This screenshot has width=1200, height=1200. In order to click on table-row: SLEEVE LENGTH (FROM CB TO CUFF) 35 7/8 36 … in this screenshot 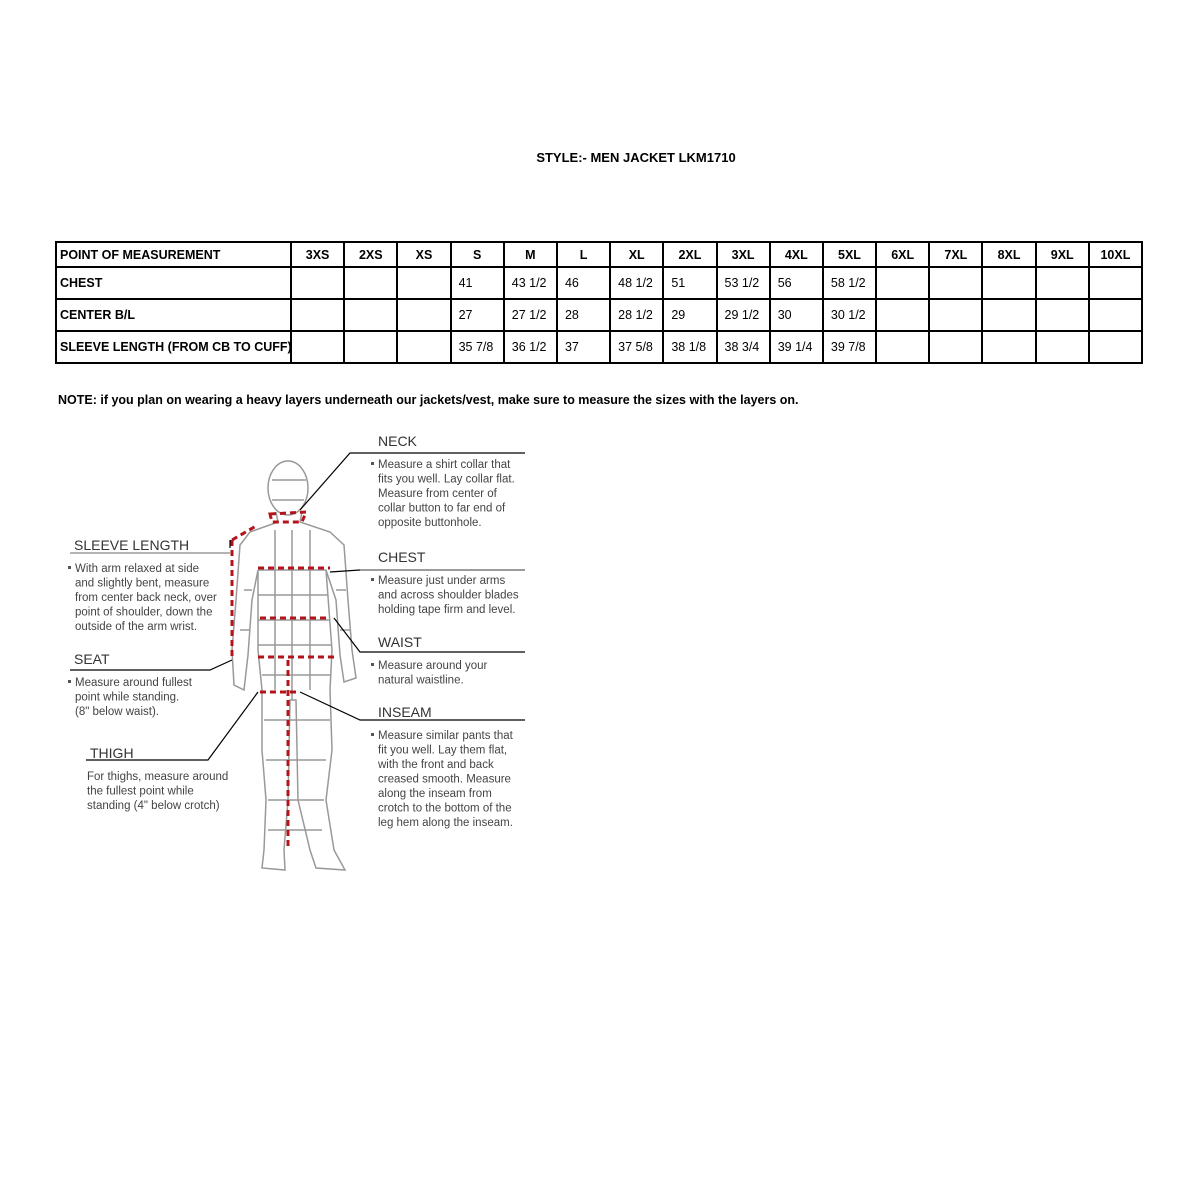, I will do `click(599, 347)`.